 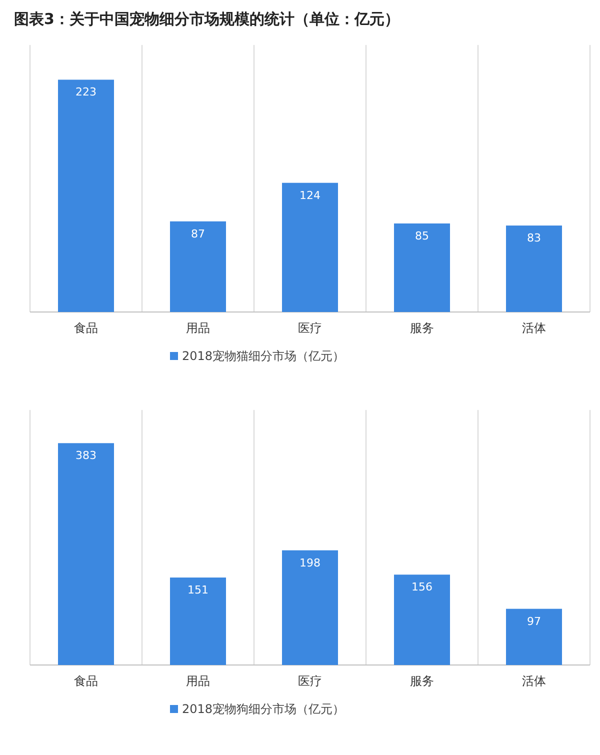 I want to click on data-label: 83, so click(x=534, y=238).